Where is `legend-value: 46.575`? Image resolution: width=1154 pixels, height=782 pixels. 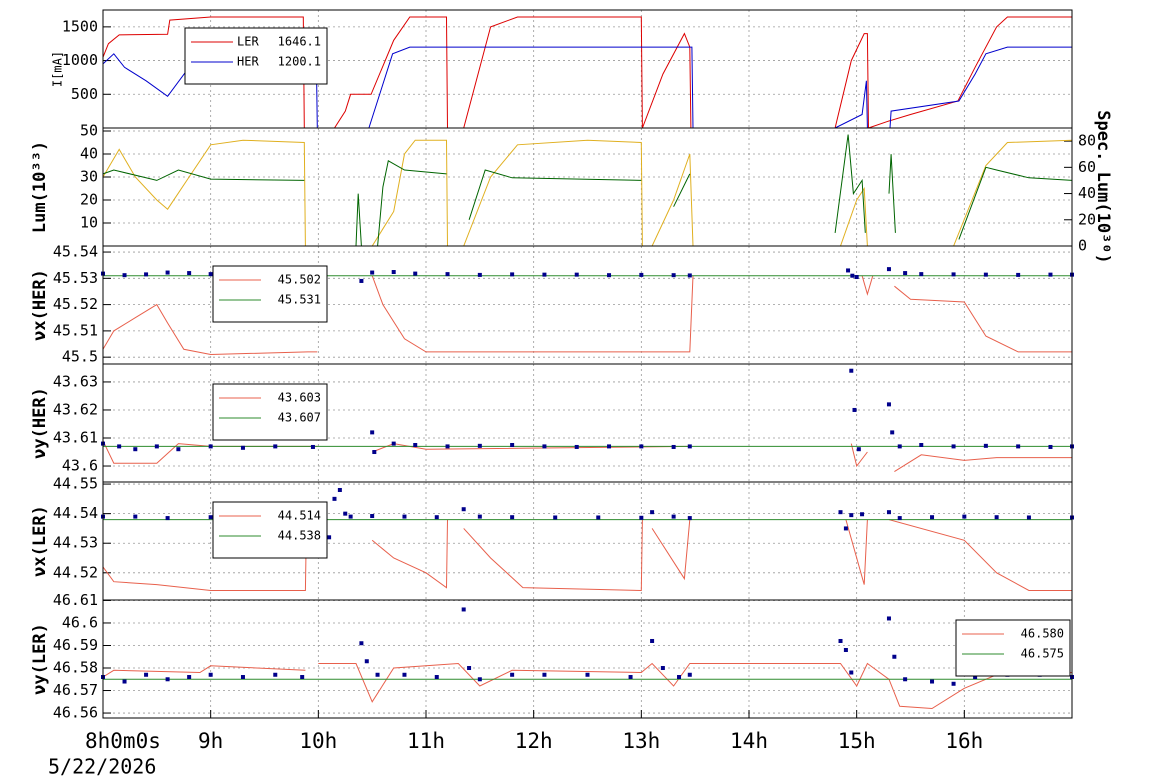
legend-value: 46.575 is located at coordinates (1042, 654).